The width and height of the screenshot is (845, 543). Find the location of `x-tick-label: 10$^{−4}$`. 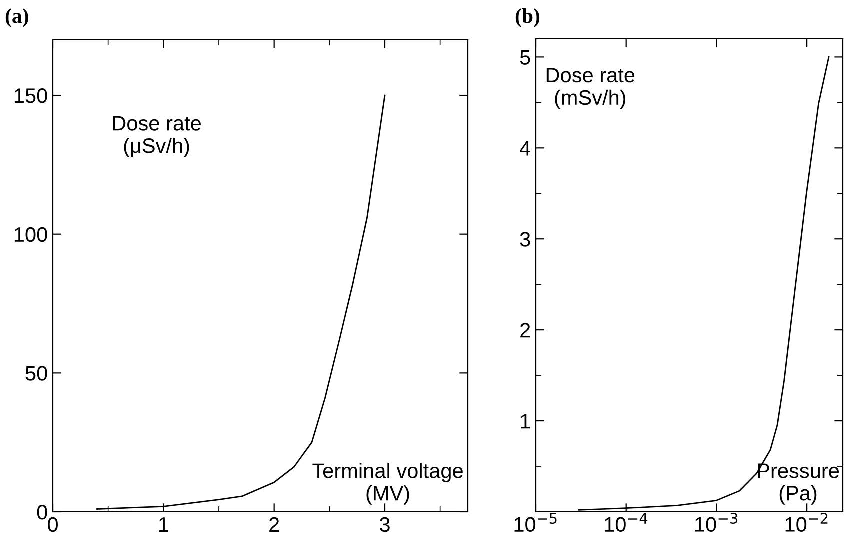

x-tick-label: 10$^{−4}$ is located at coordinates (626, 522).